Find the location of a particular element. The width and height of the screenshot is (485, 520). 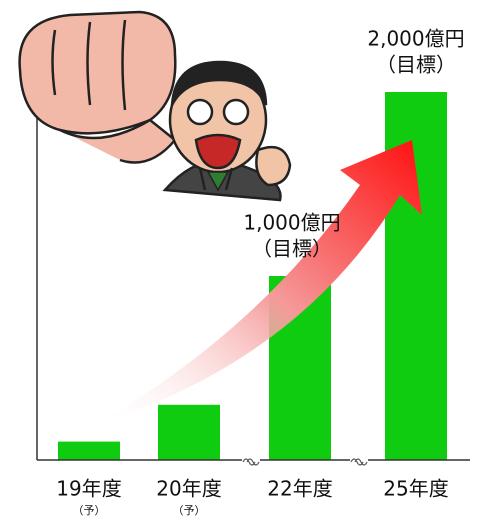

value-label: 1,000億円 is located at coordinates (291, 223).